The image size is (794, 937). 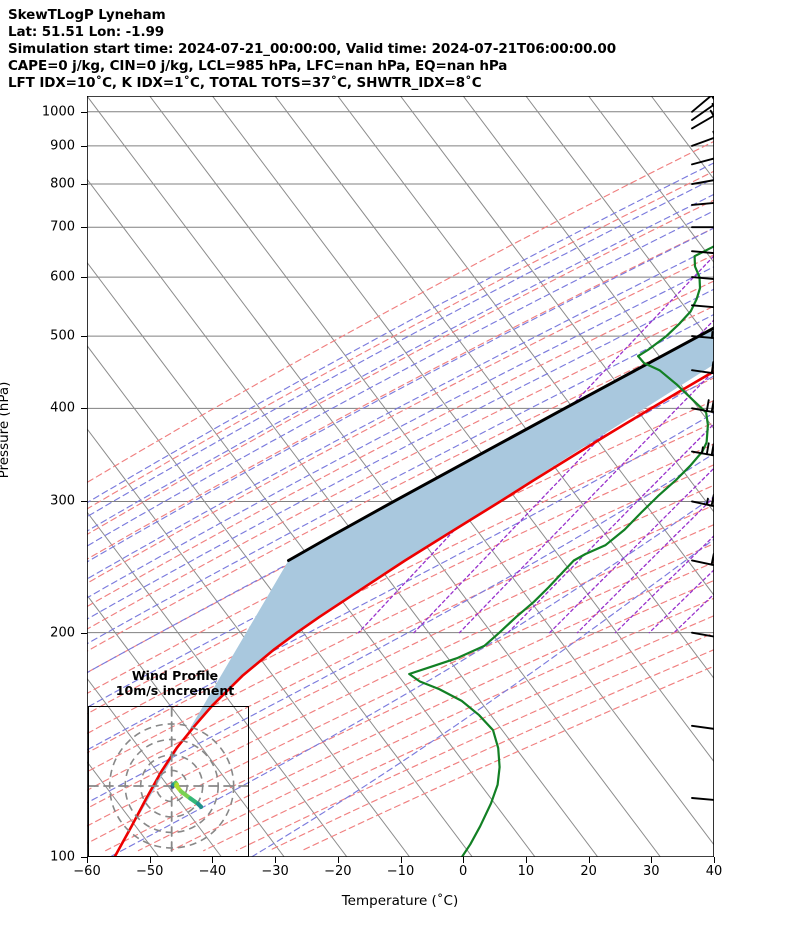 What do you see at coordinates (62, 633) in the screenshot?
I see `pressure-tick-label: 200` at bounding box center [62, 633].